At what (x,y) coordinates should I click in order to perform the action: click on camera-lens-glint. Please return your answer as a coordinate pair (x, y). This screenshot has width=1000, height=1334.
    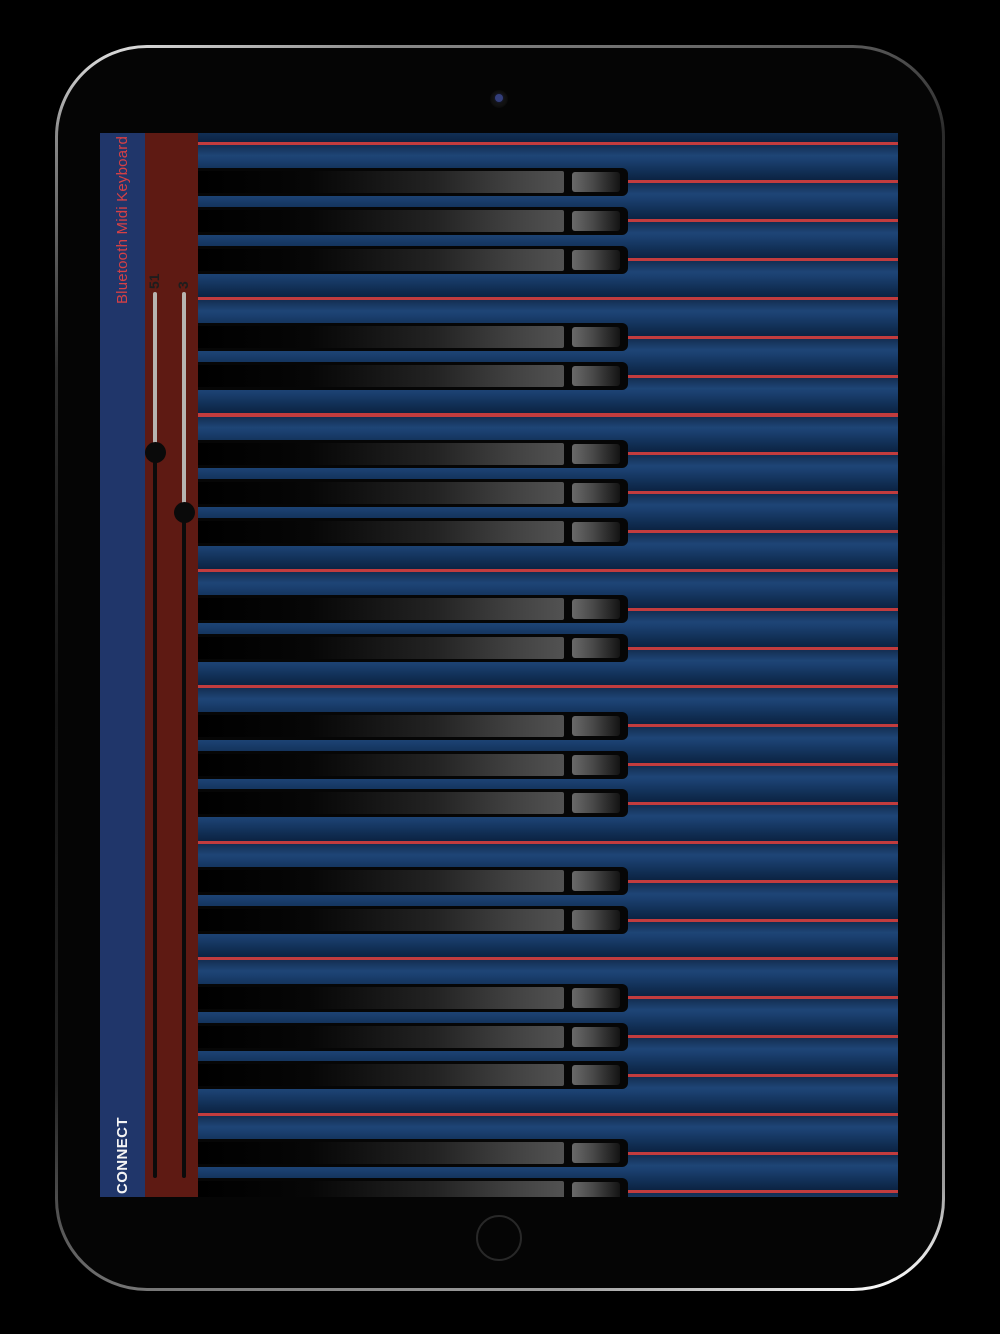
    Looking at the image, I should click on (499, 98).